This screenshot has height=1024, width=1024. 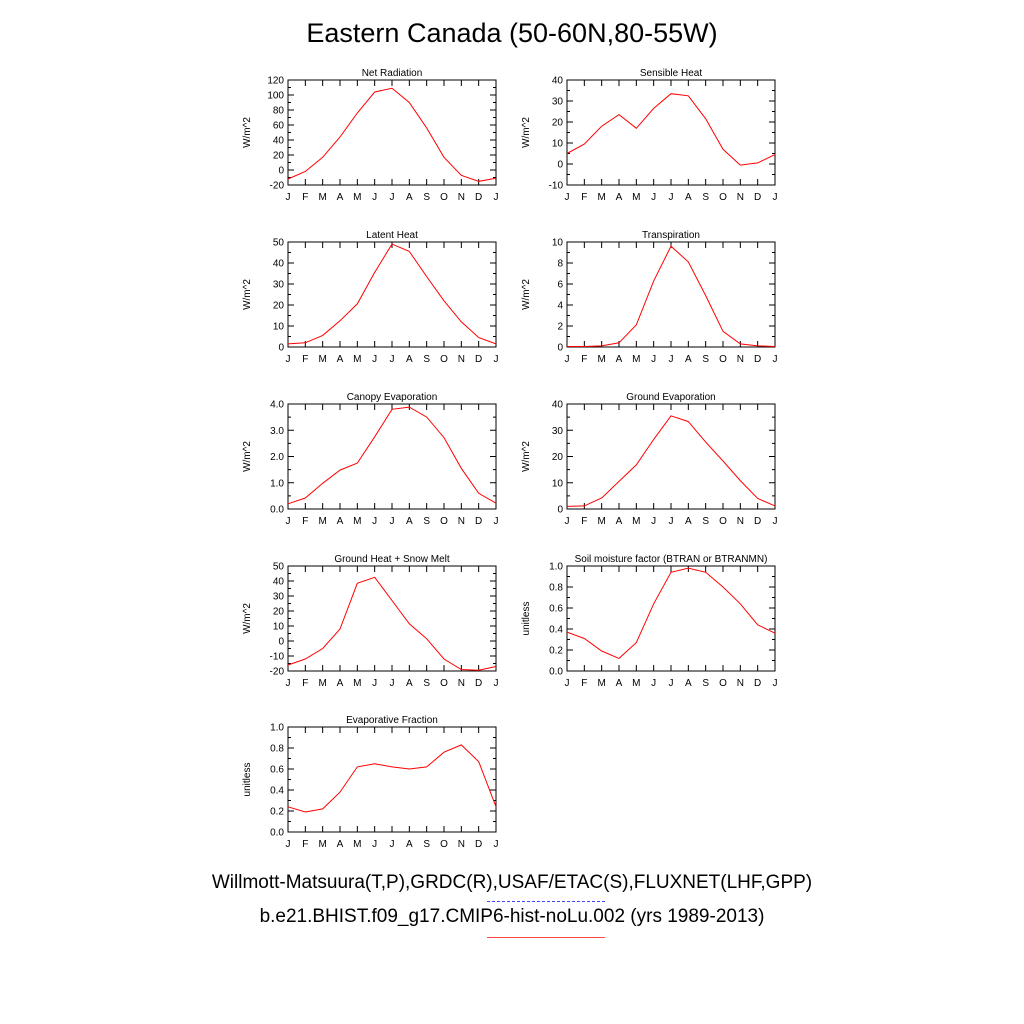 What do you see at coordinates (671, 397) in the screenshot?
I see `panel-title: Ground Evaporation` at bounding box center [671, 397].